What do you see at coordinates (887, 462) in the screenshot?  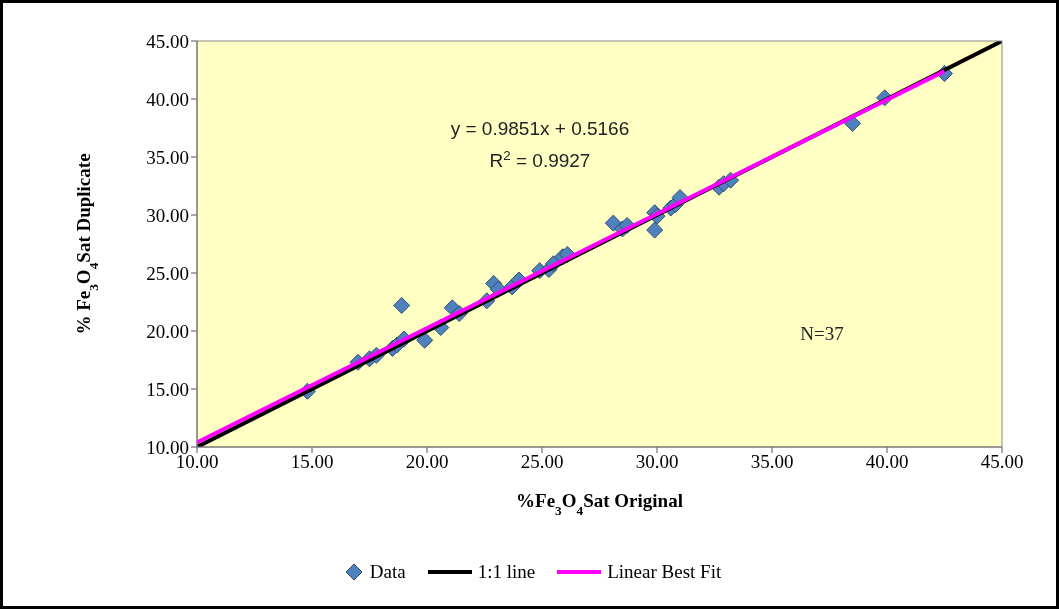 I see `x-tick-label: 40.00` at bounding box center [887, 462].